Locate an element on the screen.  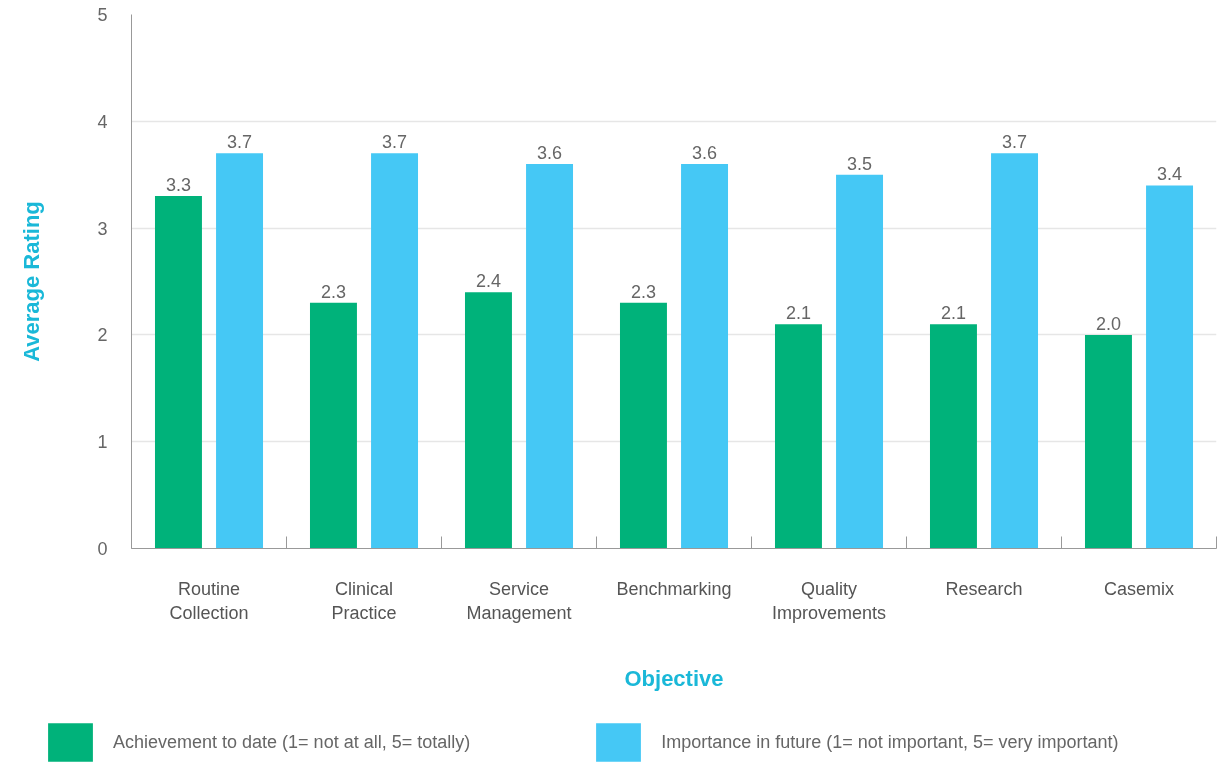
y-tick-label: 1 is located at coordinates (102, 442).